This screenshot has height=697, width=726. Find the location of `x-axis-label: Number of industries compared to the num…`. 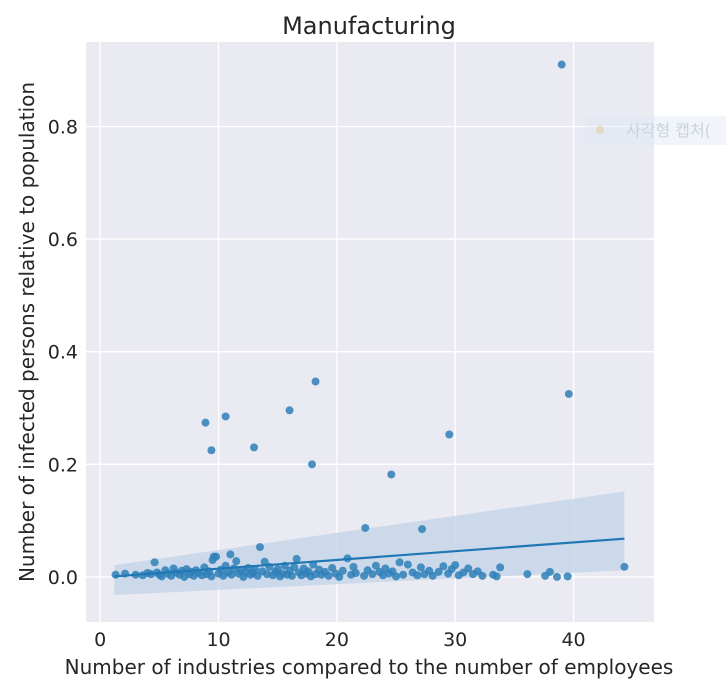

x-axis-label: Number of industries compared to the num… is located at coordinates (369, 667).